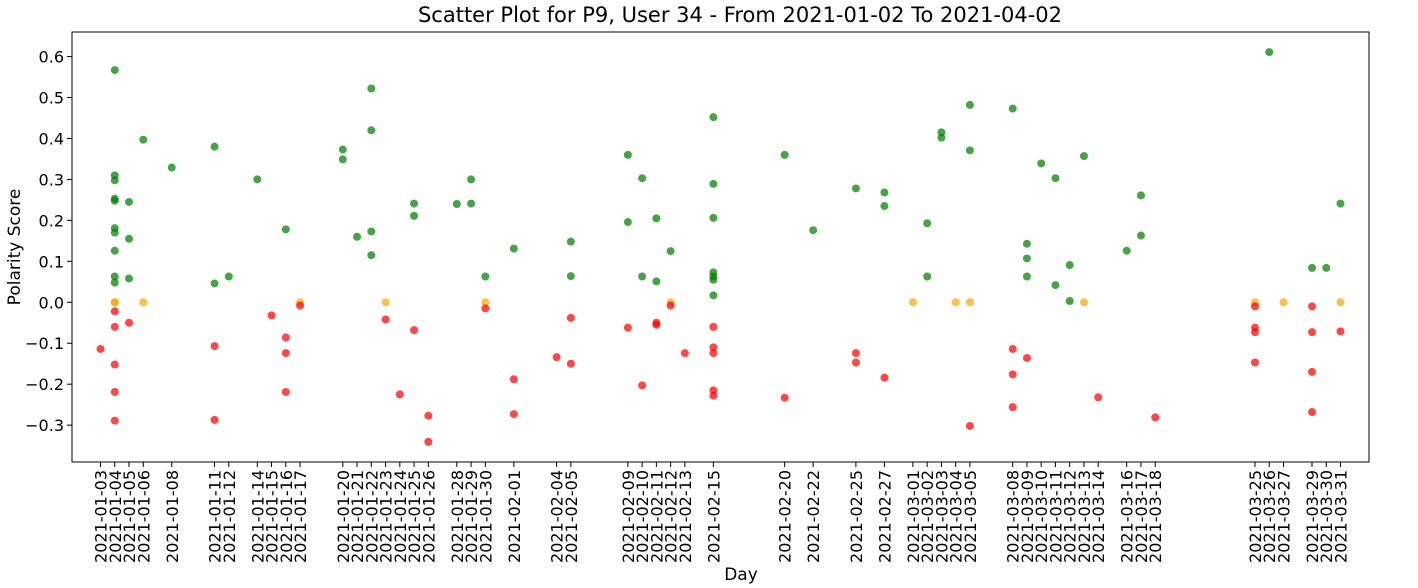  Describe the element at coordinates (286, 516) in the screenshot. I see `x-tick-label: 2021-01-16` at that location.